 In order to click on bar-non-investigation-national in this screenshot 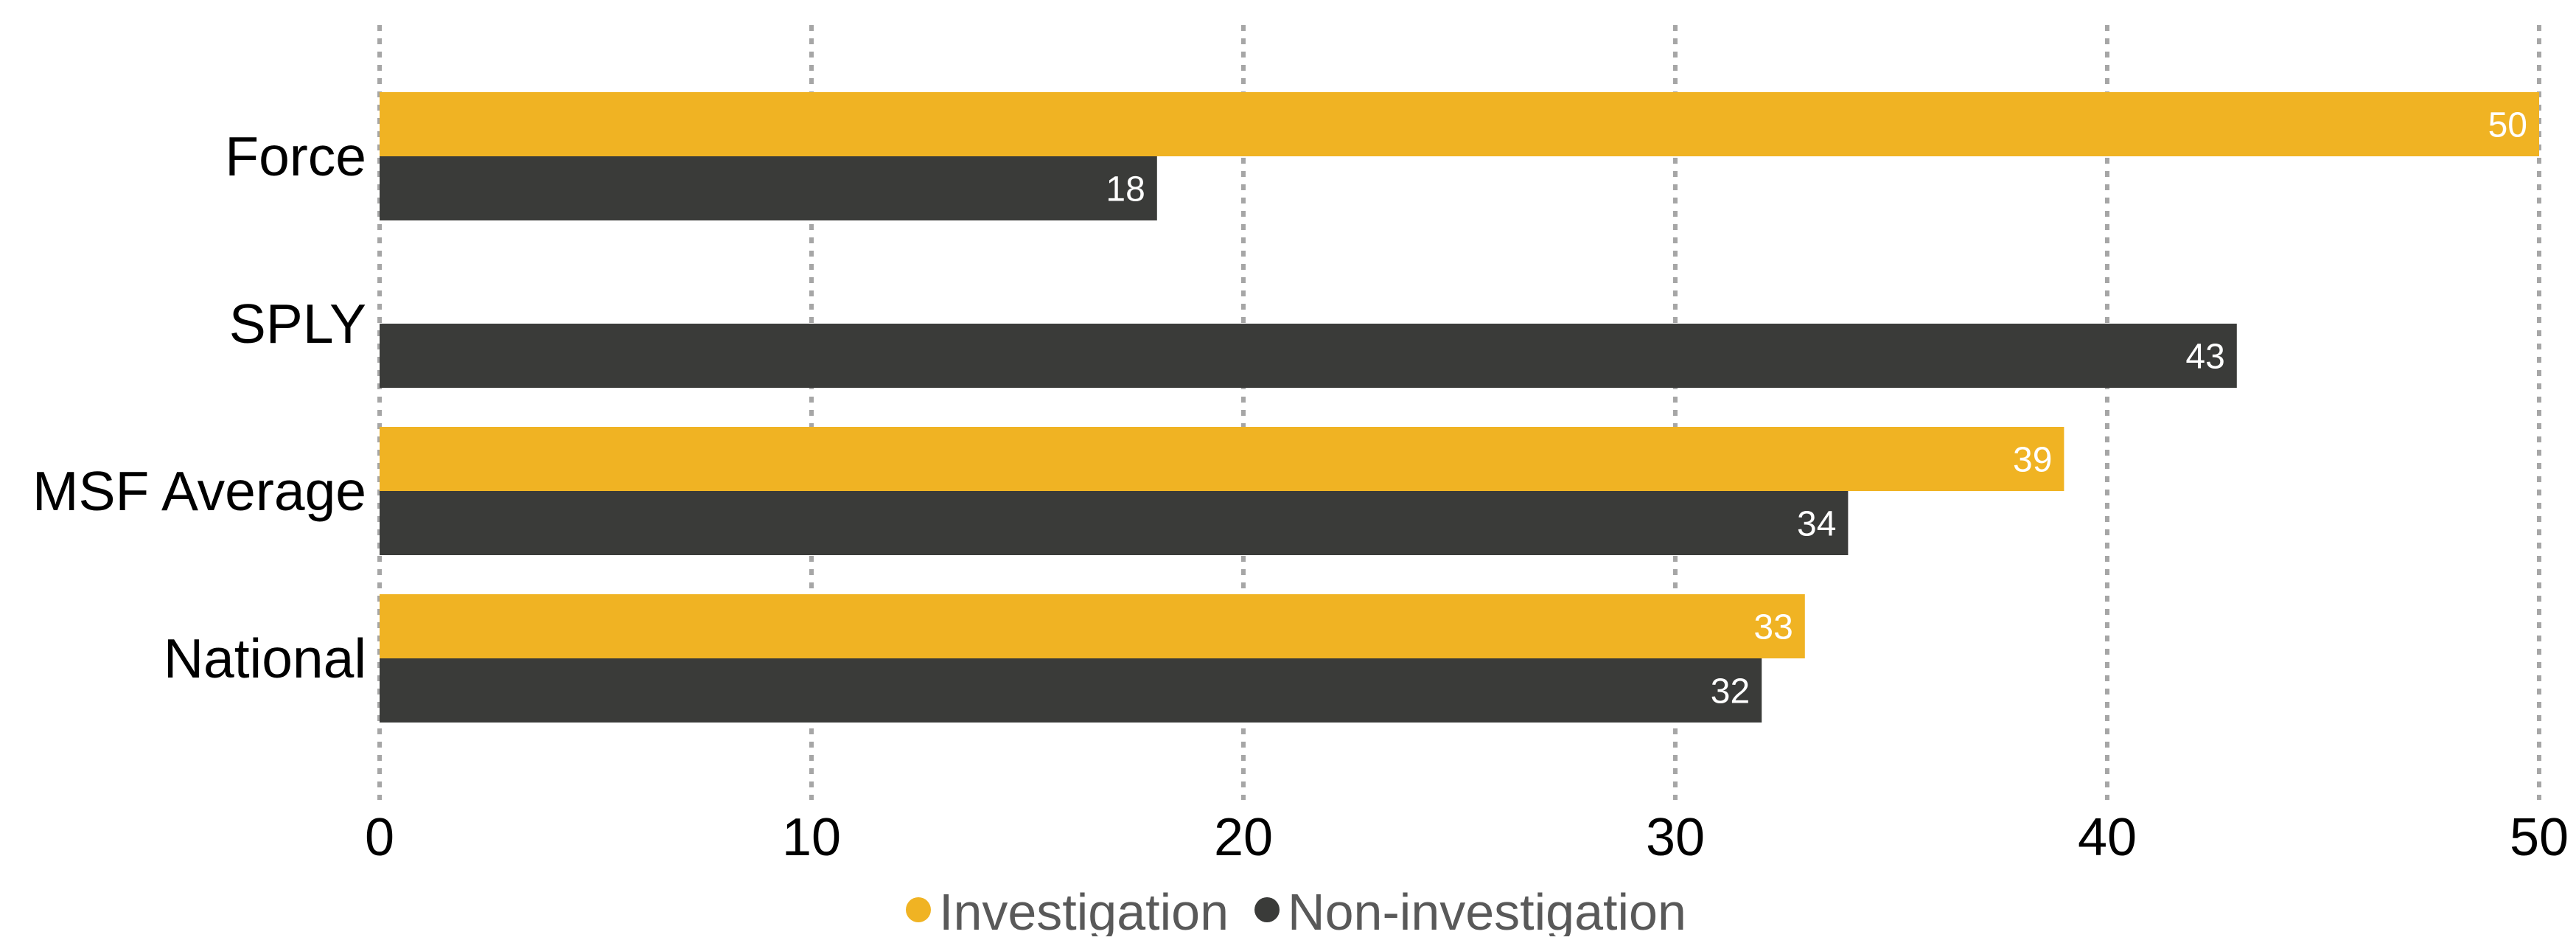, I will do `click(1071, 691)`.